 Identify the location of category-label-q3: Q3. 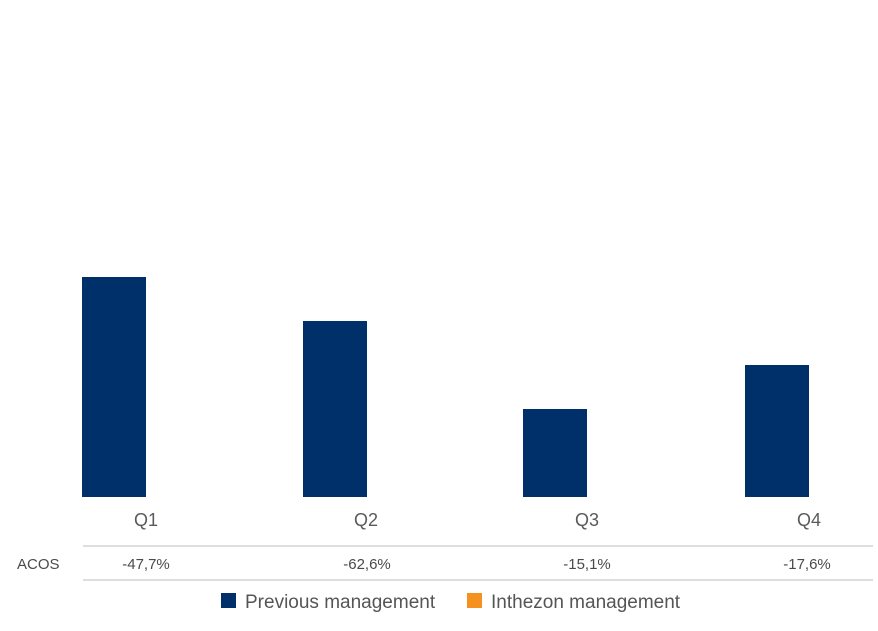
(587, 520).